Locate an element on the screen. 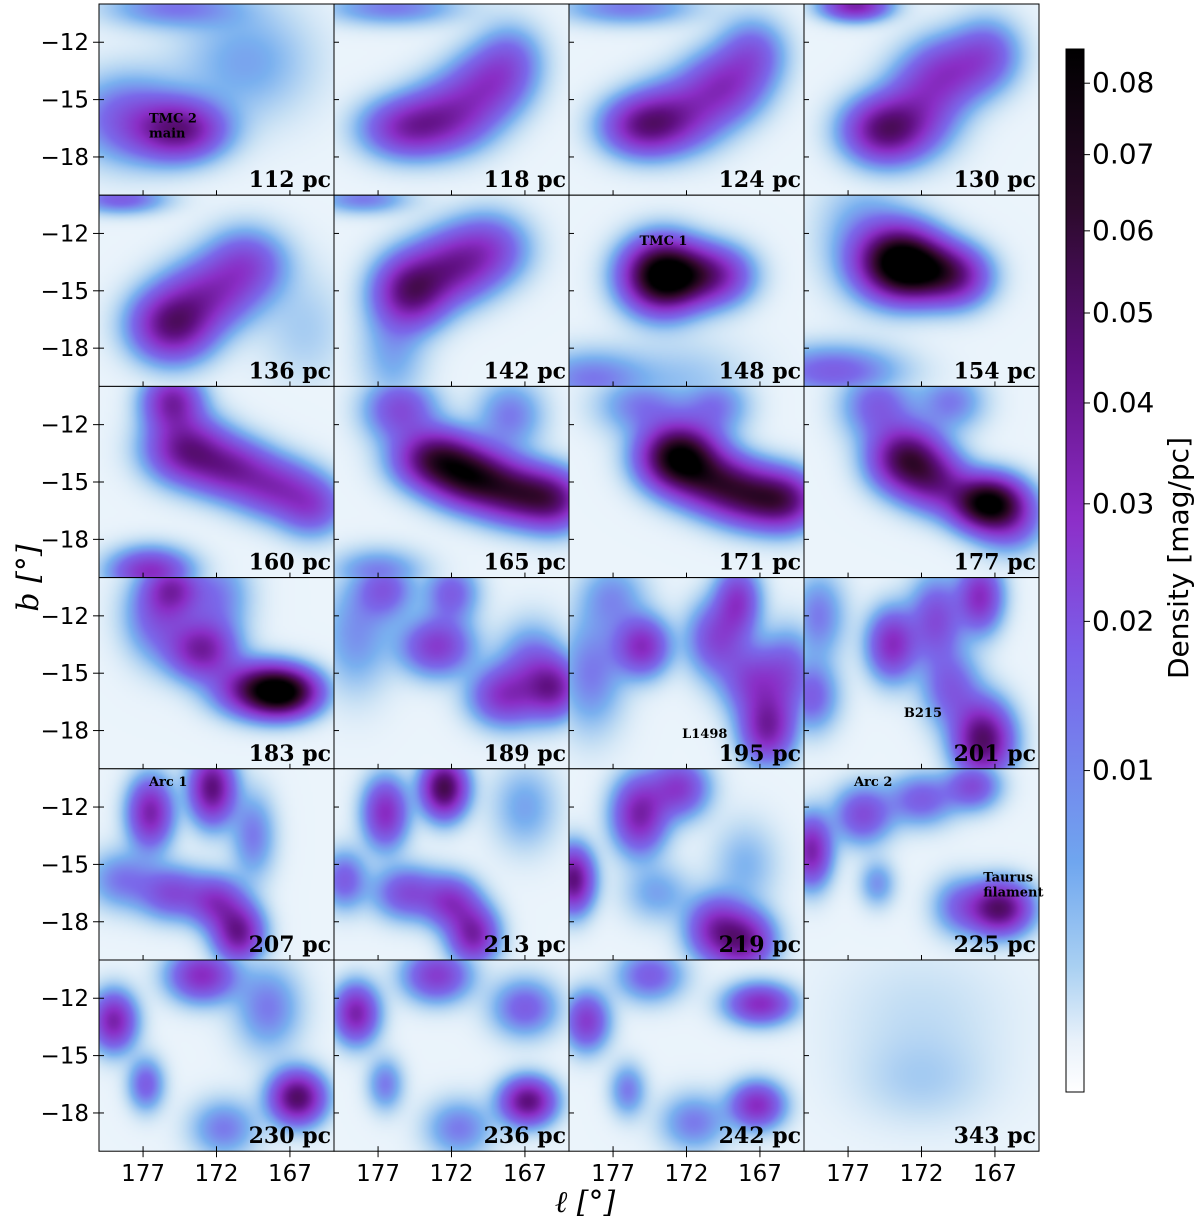 The width and height of the screenshot is (1200, 1226). distance-label: 148 pc is located at coordinates (760, 371).